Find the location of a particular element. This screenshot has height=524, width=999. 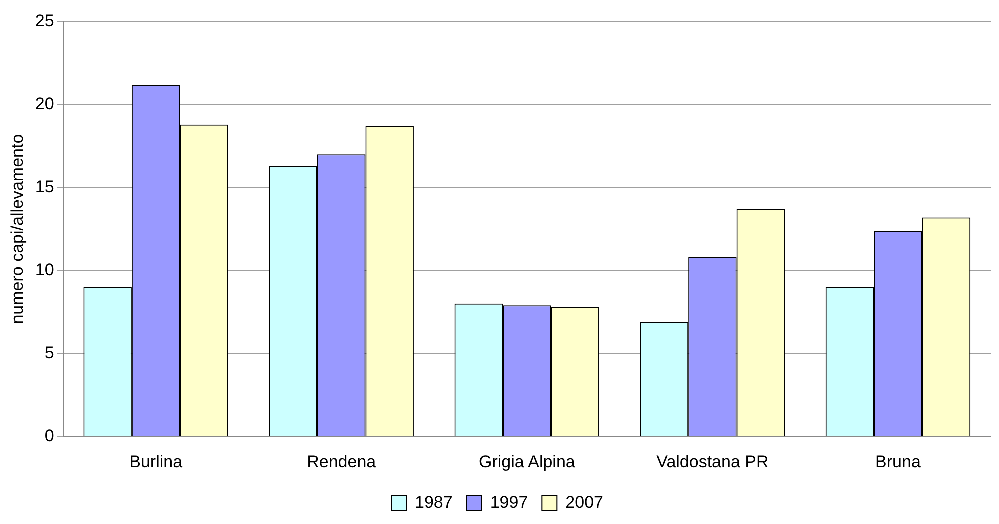

y-tick-label: 15 is located at coordinates (44, 187).